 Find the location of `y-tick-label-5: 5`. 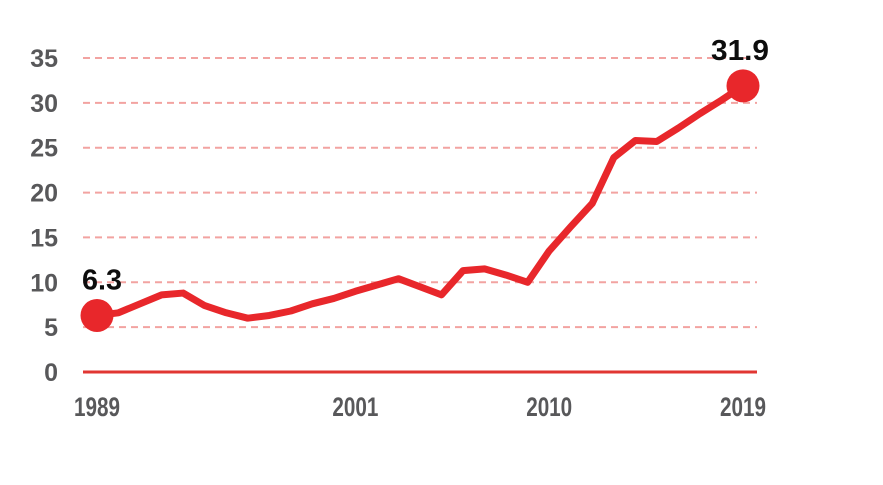

y-tick-label-5: 5 is located at coordinates (51, 328).